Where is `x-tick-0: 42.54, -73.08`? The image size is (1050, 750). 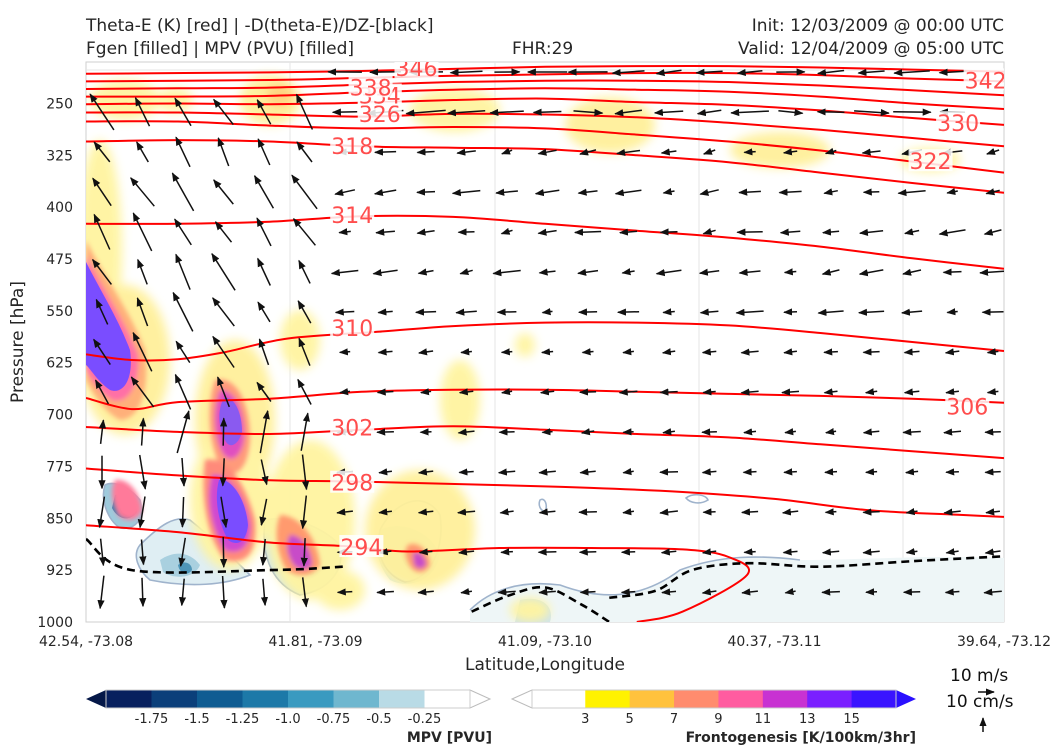
x-tick-0: 42.54, -73.08 is located at coordinates (86, 642).